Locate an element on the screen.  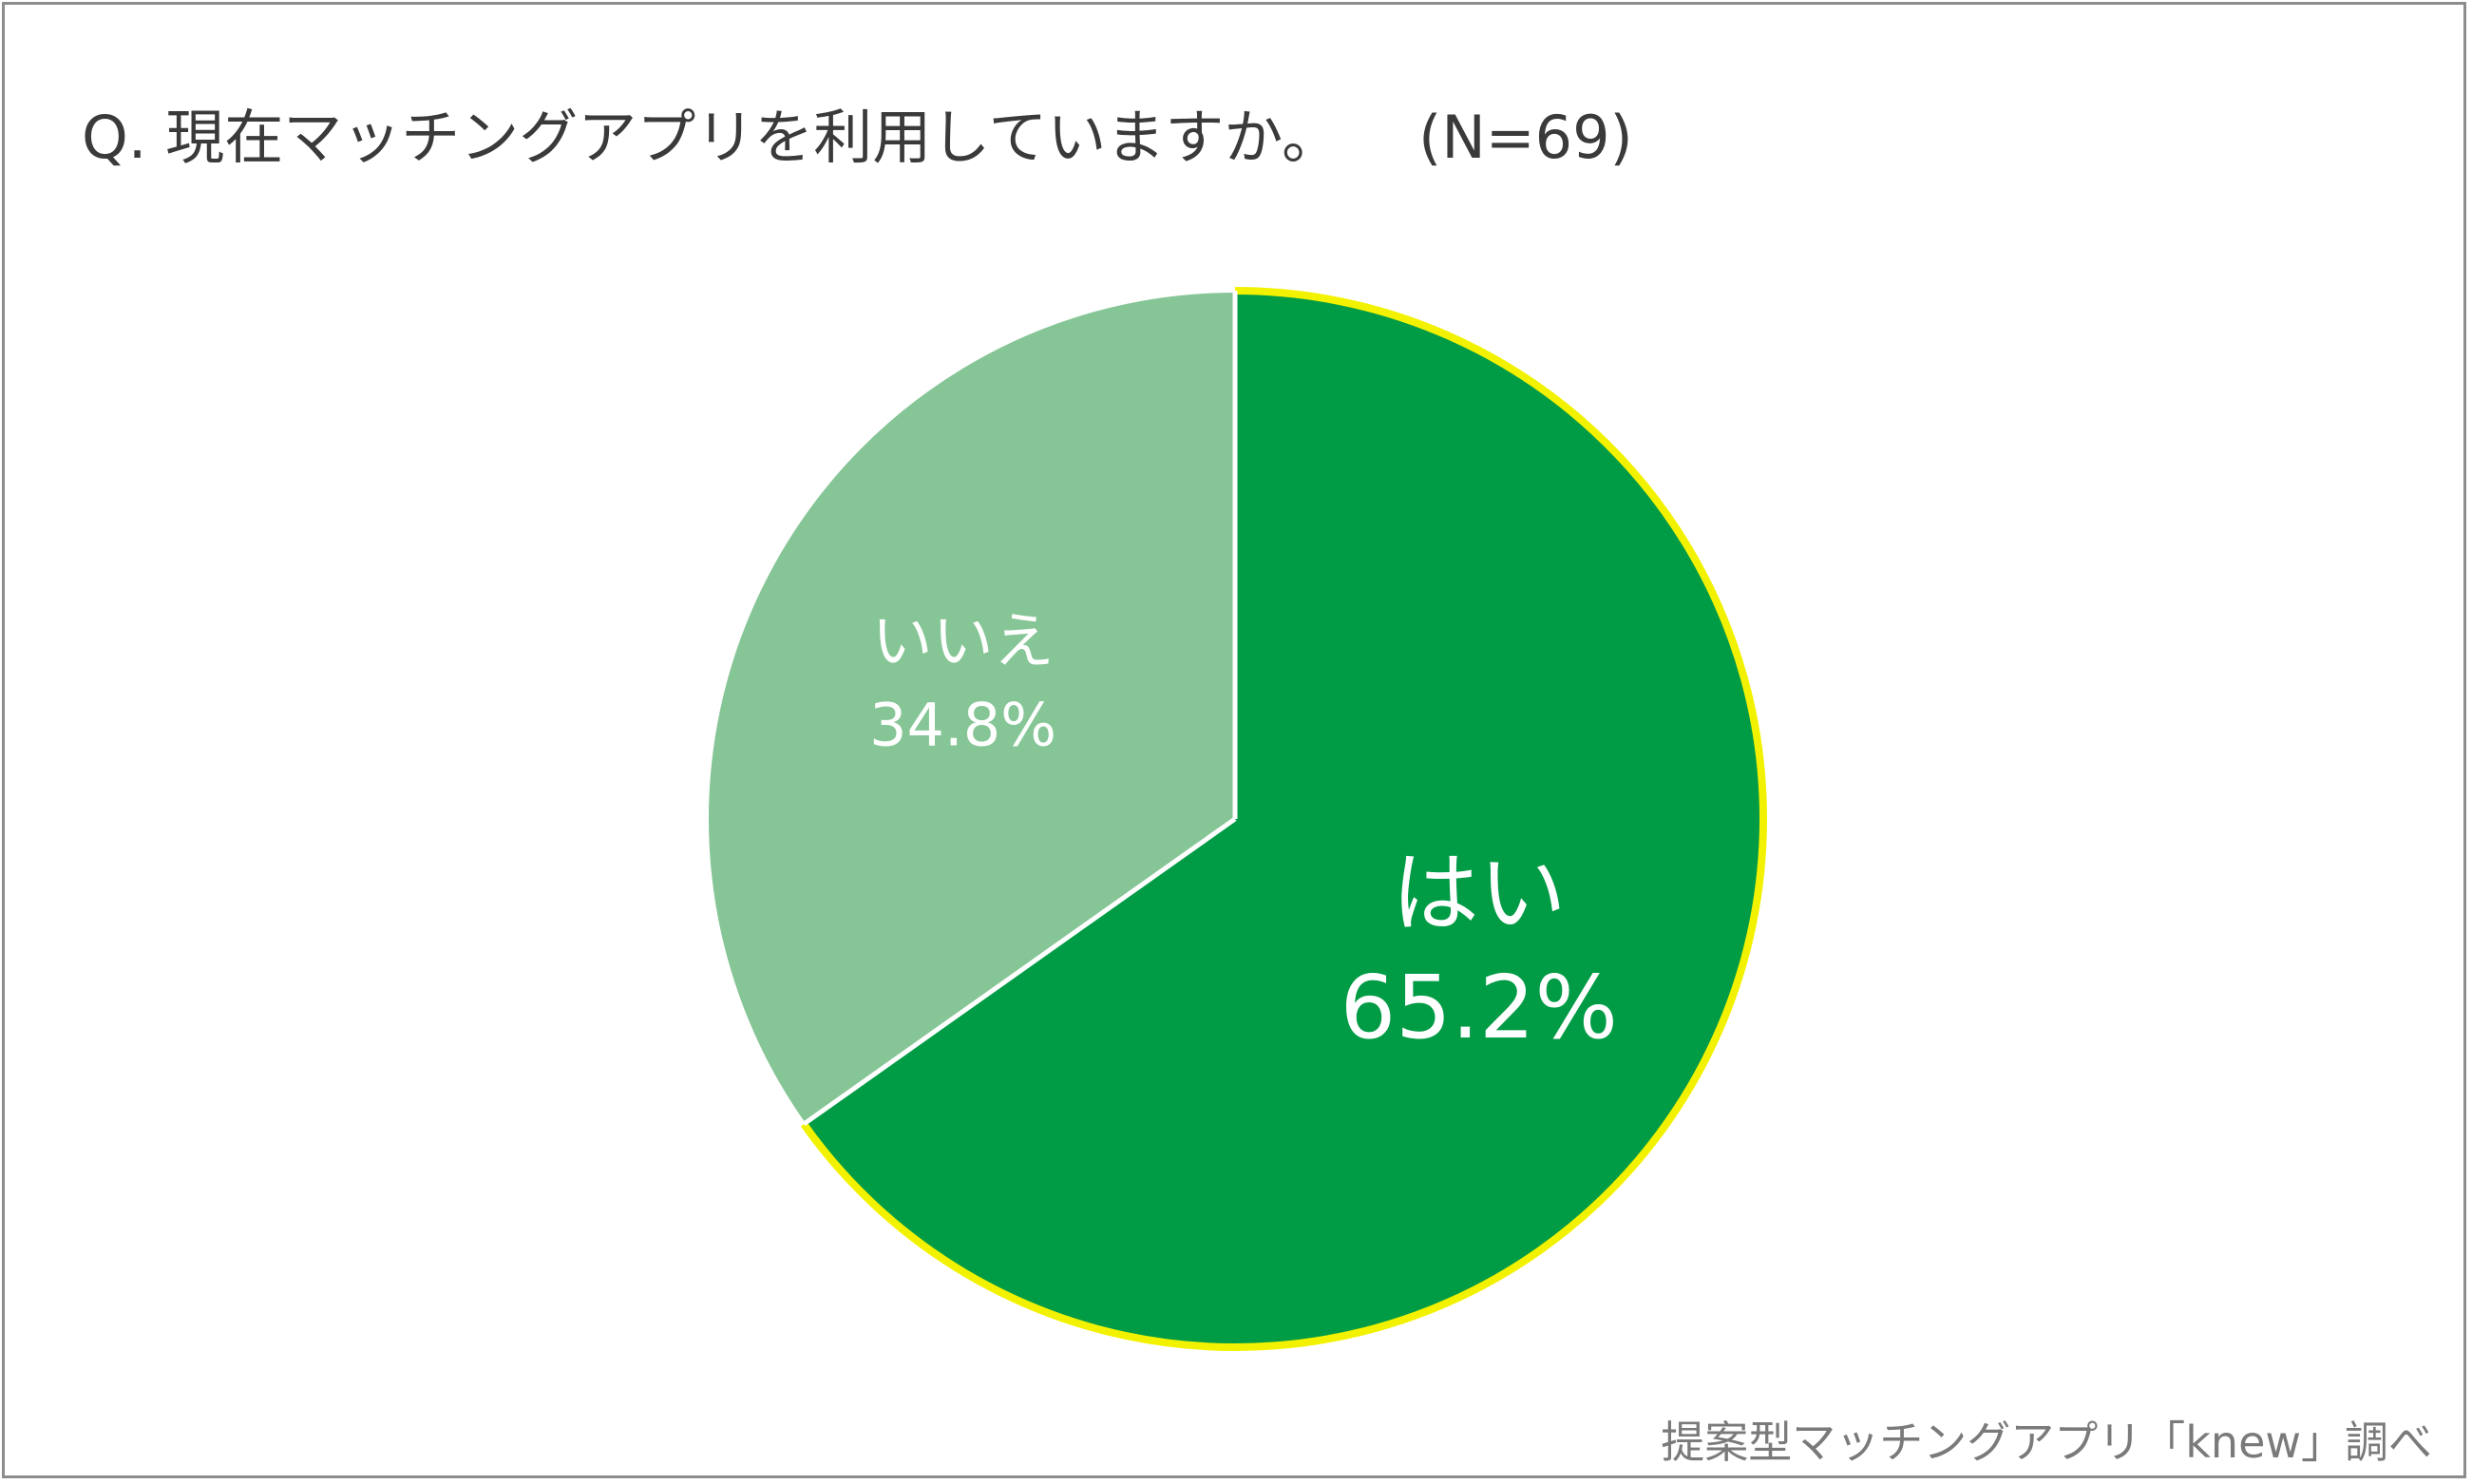
slice-label-value: 65.2% is located at coordinates (1479, 1007).